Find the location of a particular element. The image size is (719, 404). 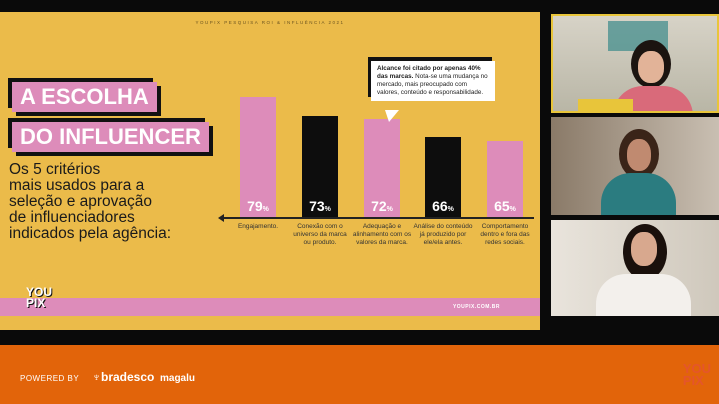

bar-value-label: 73% is located at coordinates (320, 205).